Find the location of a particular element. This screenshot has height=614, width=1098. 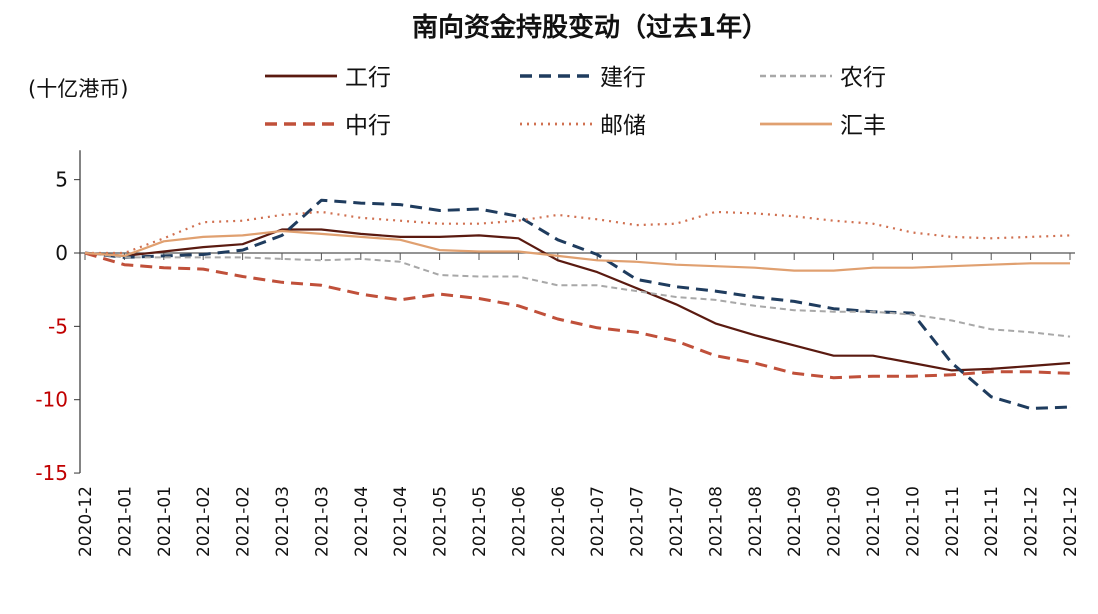

y-tick-label: -15 is located at coordinates (51, 473).